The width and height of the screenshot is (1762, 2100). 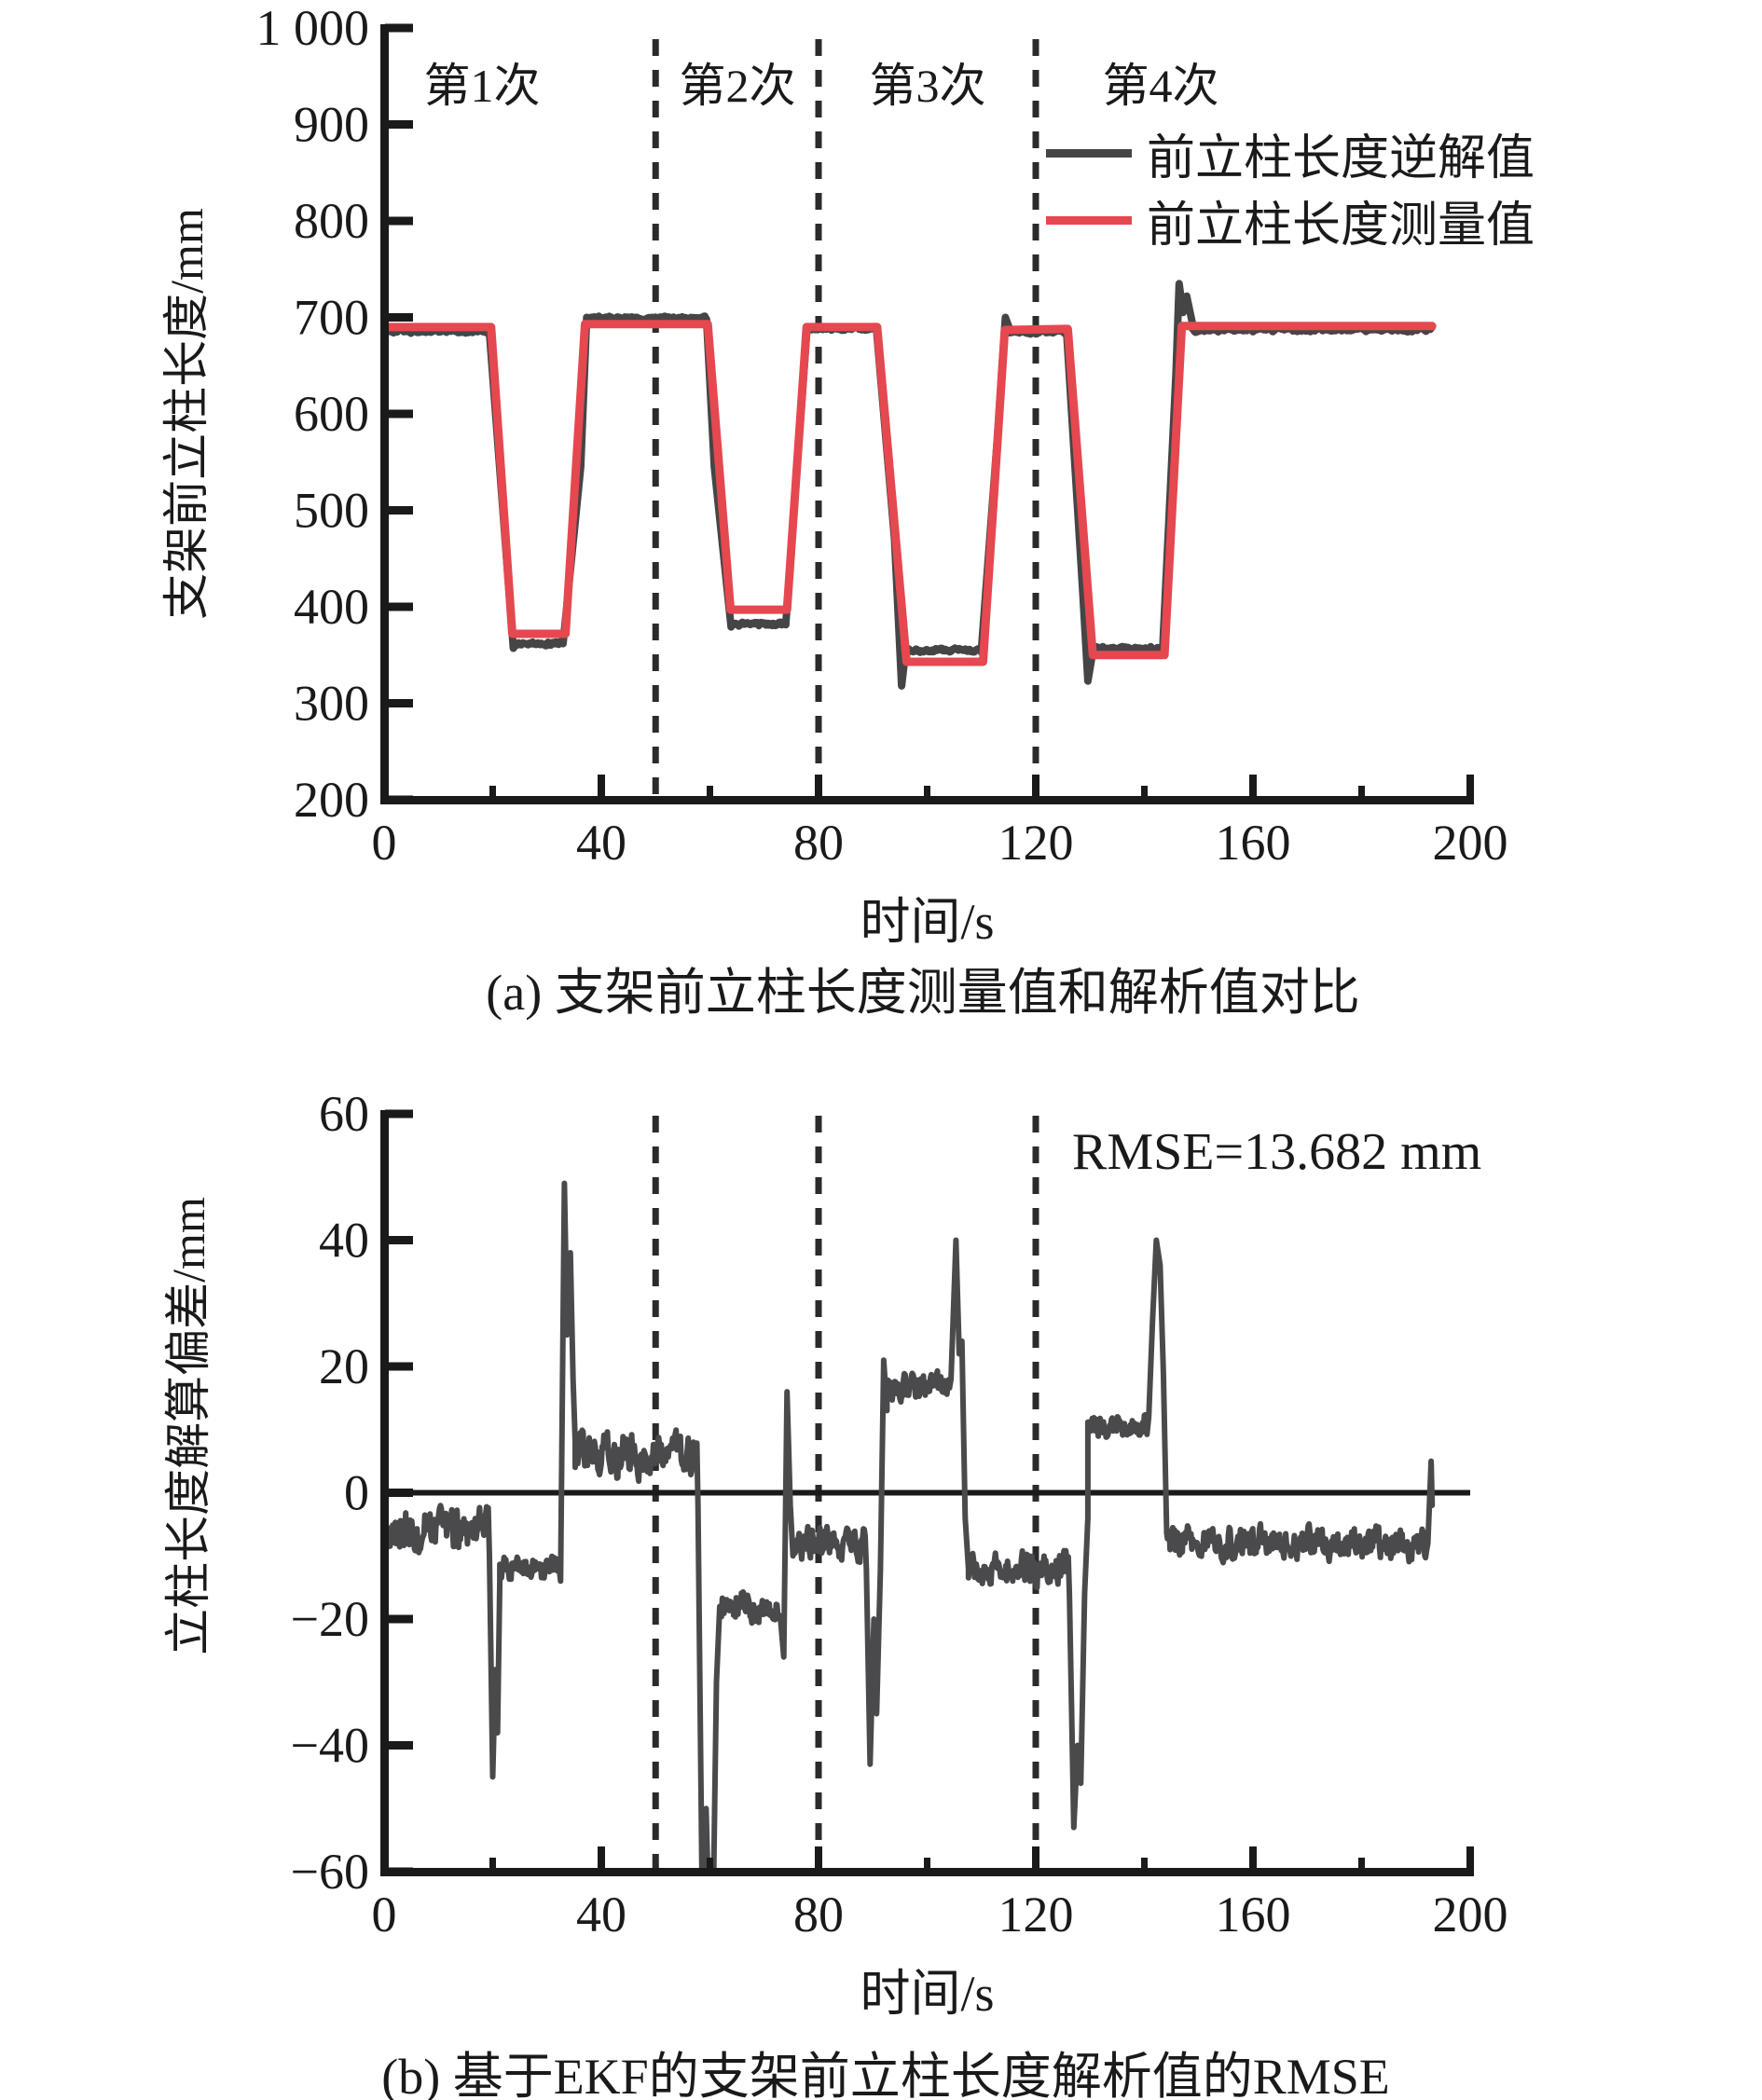 What do you see at coordinates (885, 2074) in the screenshot?
I see `chart-b-caption: (b) 基于EKF的支架前立柱长度解析值的RMSE` at bounding box center [885, 2074].